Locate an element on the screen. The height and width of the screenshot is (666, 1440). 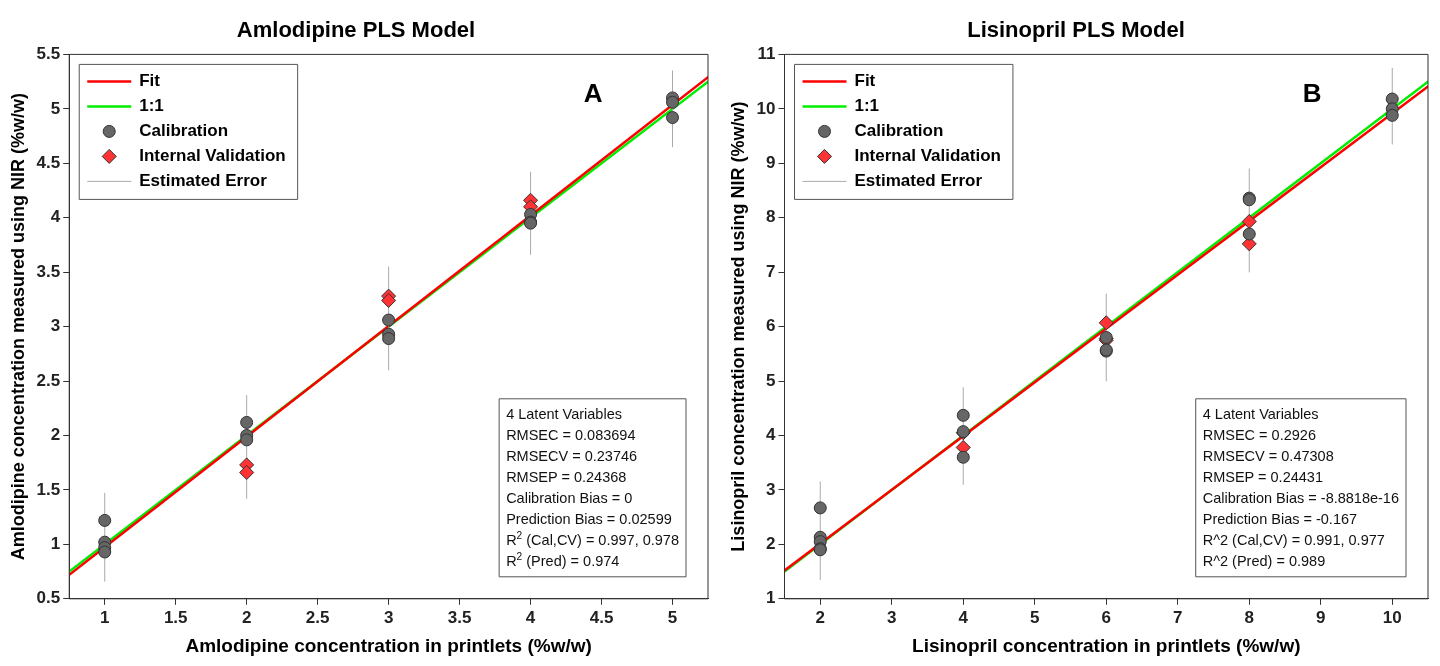
x-tick-label: 10 is located at coordinates (1392, 617).